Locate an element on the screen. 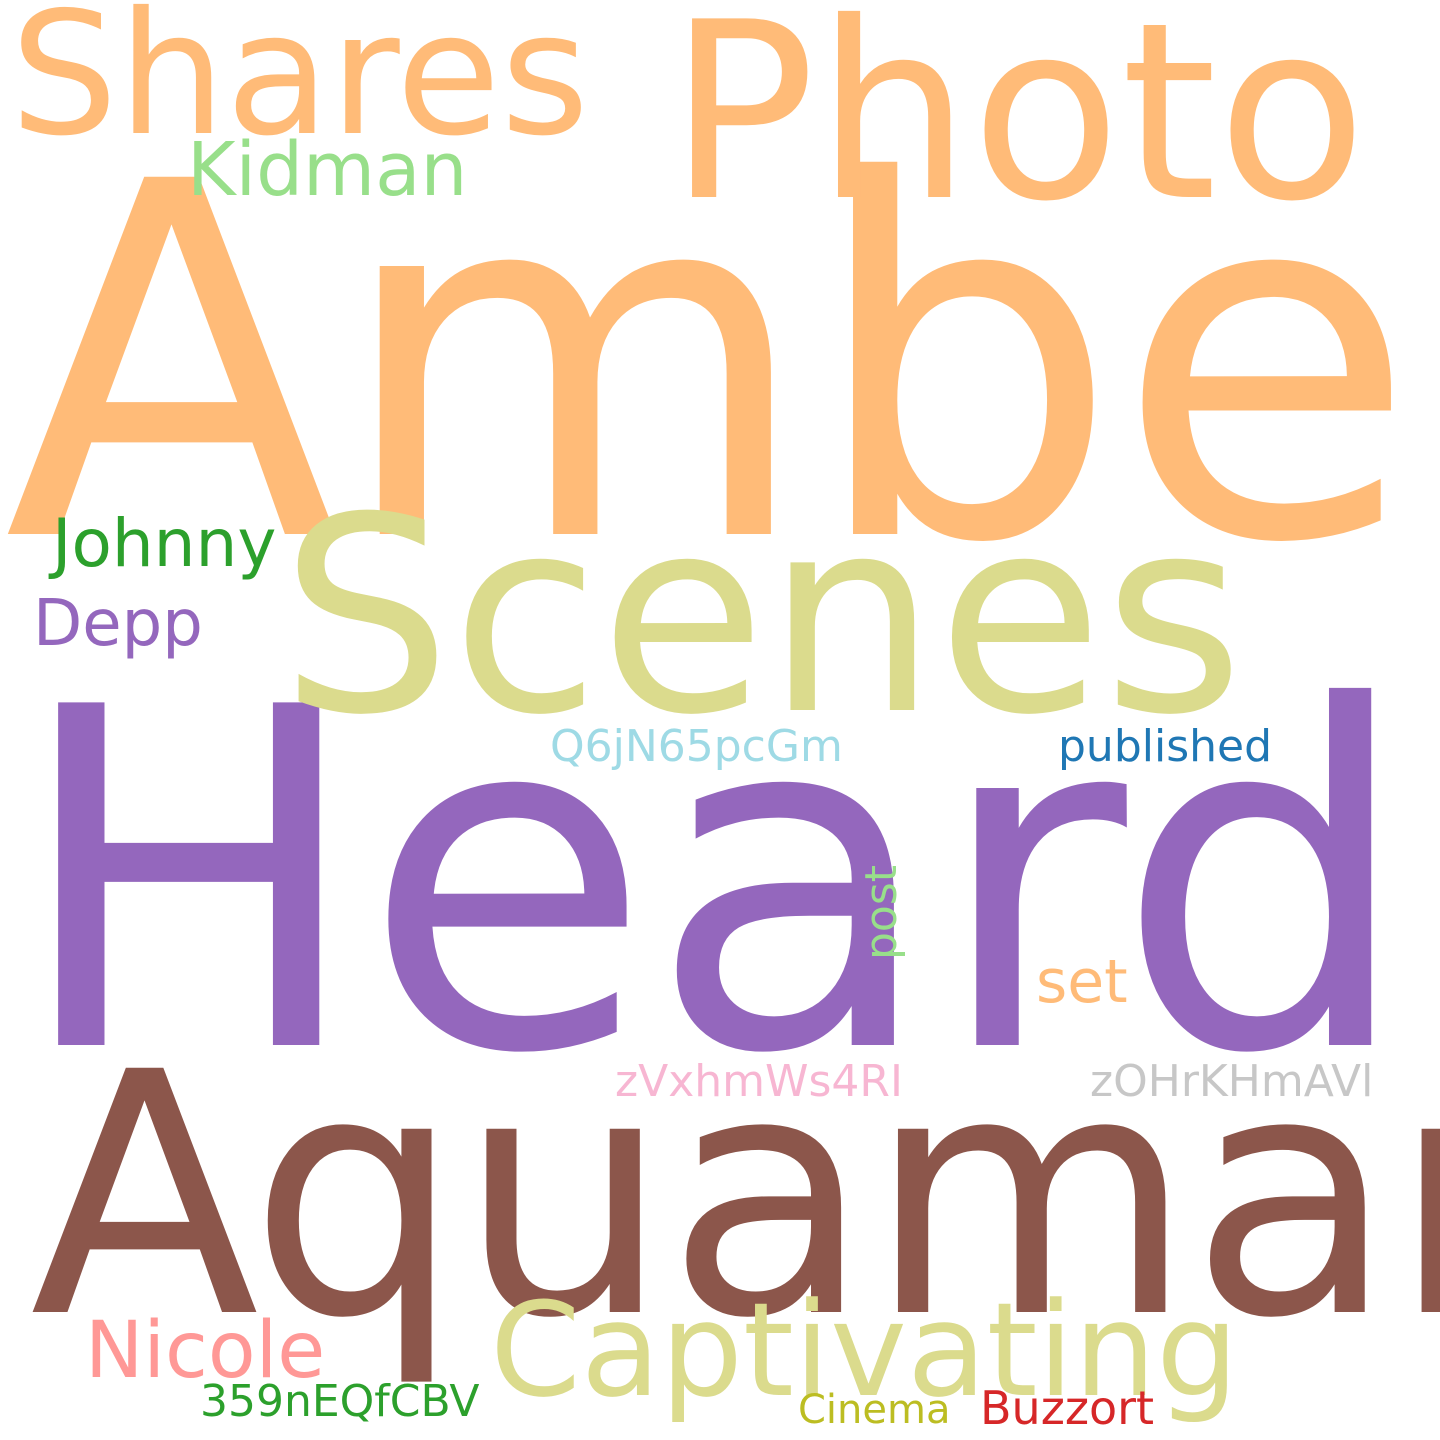  word-q6jn65pcgm: Q6jN65pcGm is located at coordinates (696, 746).